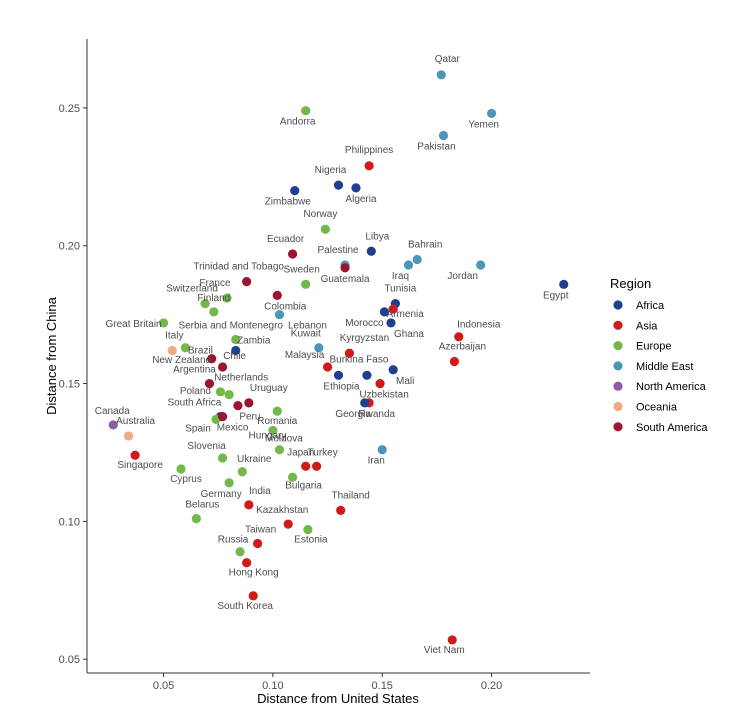  What do you see at coordinates (194, 370) in the screenshot?
I see `label-argentina: Argentina` at bounding box center [194, 370].